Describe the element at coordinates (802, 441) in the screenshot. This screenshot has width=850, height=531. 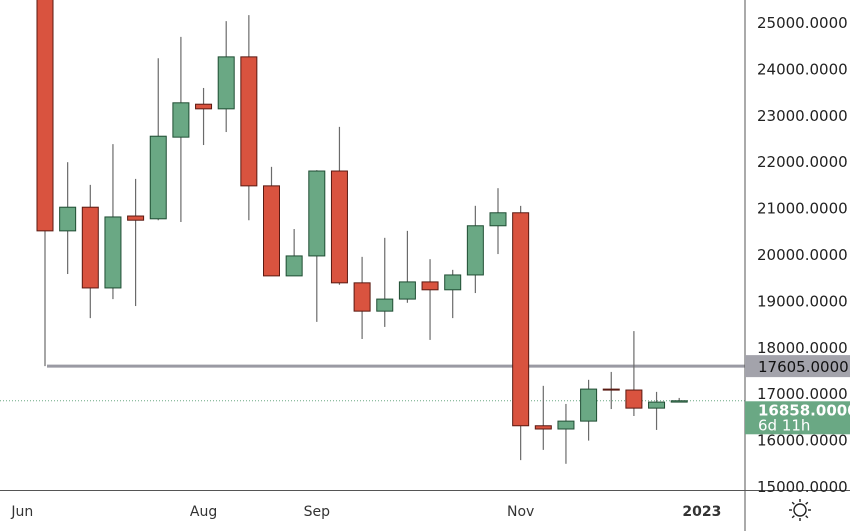
I see `price-tick-label: 16000.0000` at that location.